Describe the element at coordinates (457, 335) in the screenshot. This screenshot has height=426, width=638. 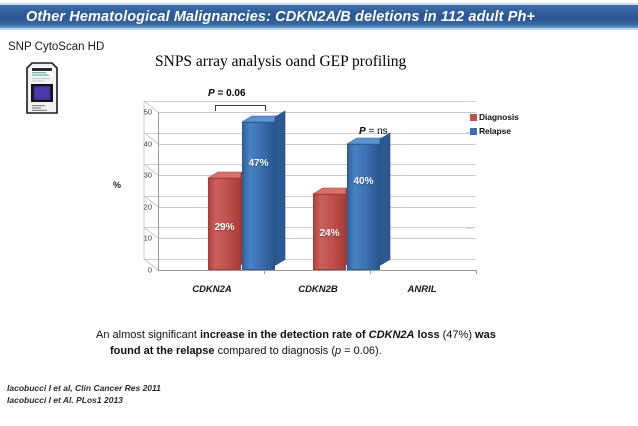
I see `caption-part-2: (47%)` at that location.